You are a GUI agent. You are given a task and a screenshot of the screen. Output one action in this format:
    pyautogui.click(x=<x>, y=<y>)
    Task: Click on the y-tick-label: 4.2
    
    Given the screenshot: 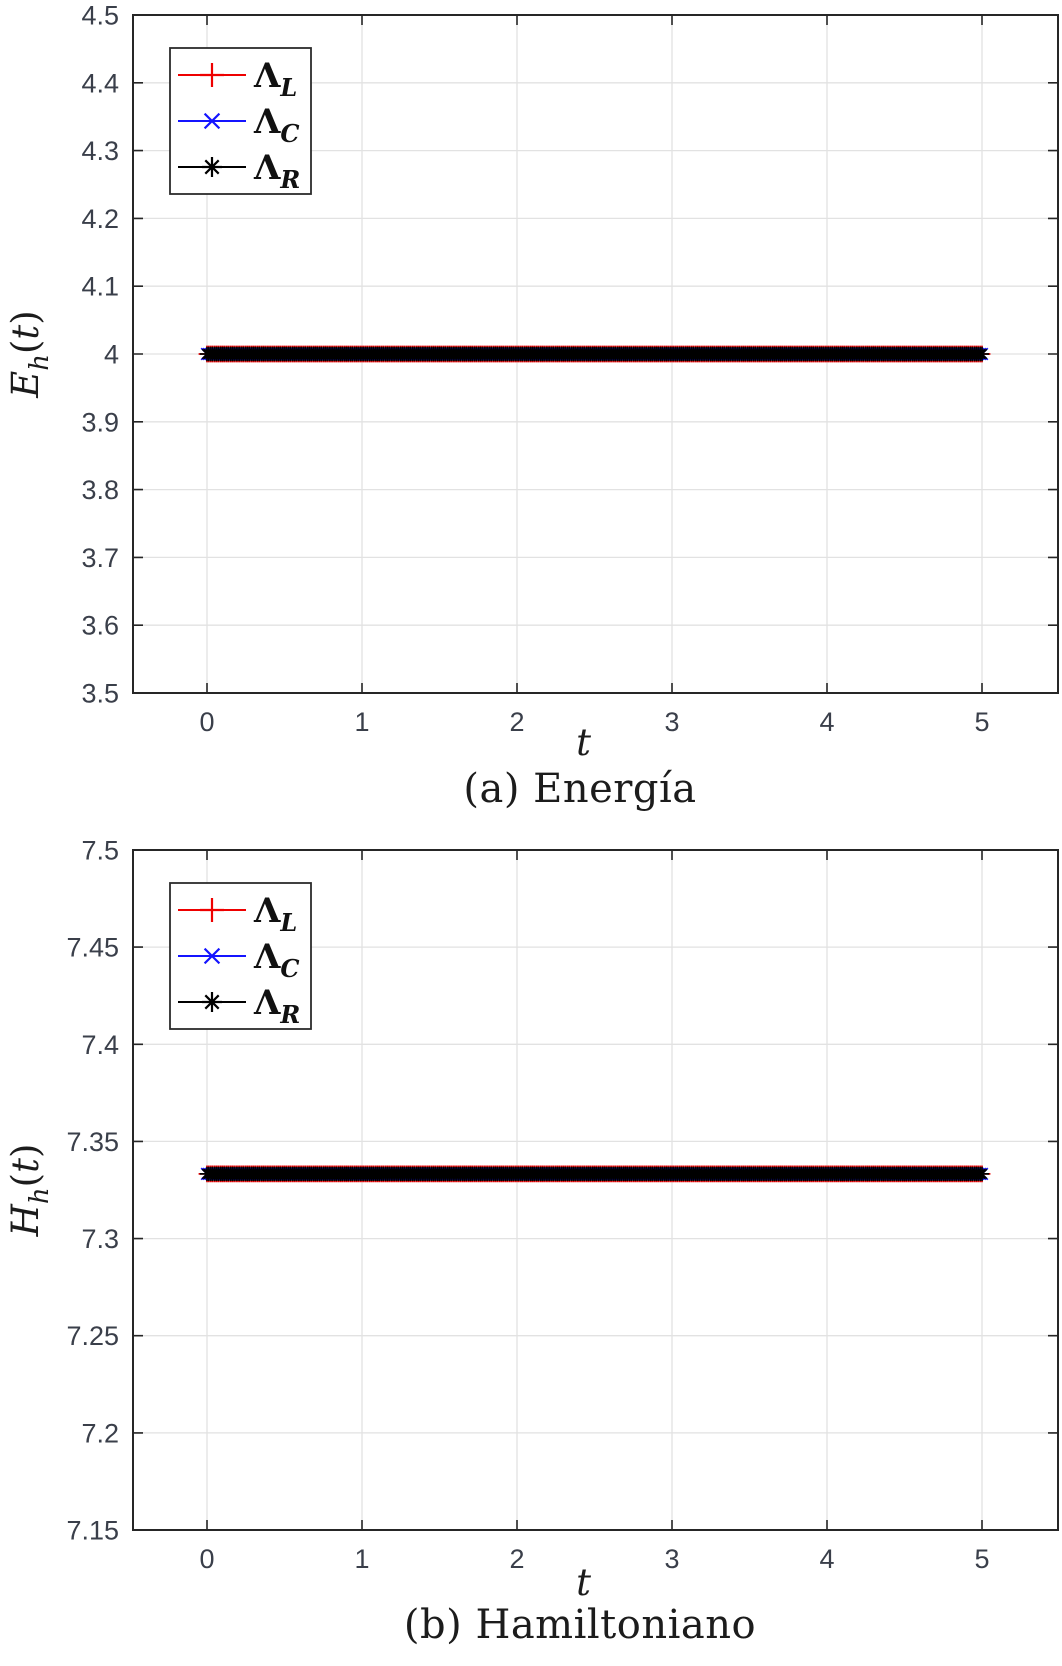 What is the action you would take?
    pyautogui.click(x=100, y=219)
    